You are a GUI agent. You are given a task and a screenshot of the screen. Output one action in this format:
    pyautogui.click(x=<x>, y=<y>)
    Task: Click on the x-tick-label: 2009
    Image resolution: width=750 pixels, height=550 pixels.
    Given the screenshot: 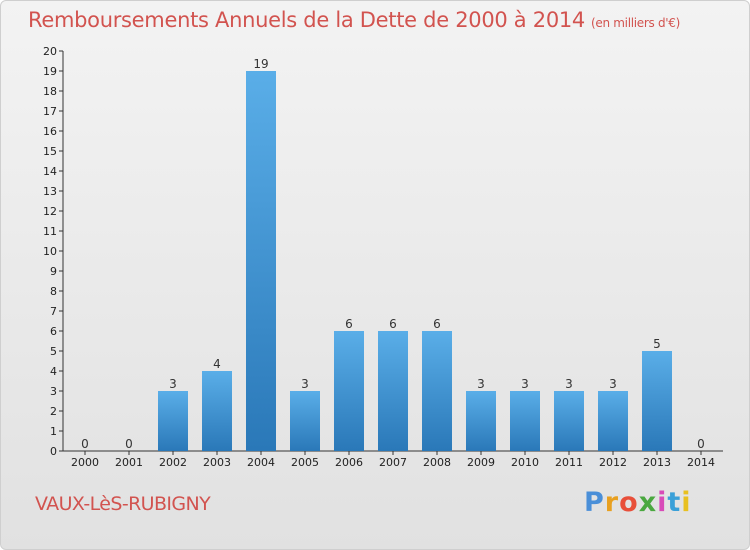 What is the action you would take?
    pyautogui.click(x=481, y=462)
    